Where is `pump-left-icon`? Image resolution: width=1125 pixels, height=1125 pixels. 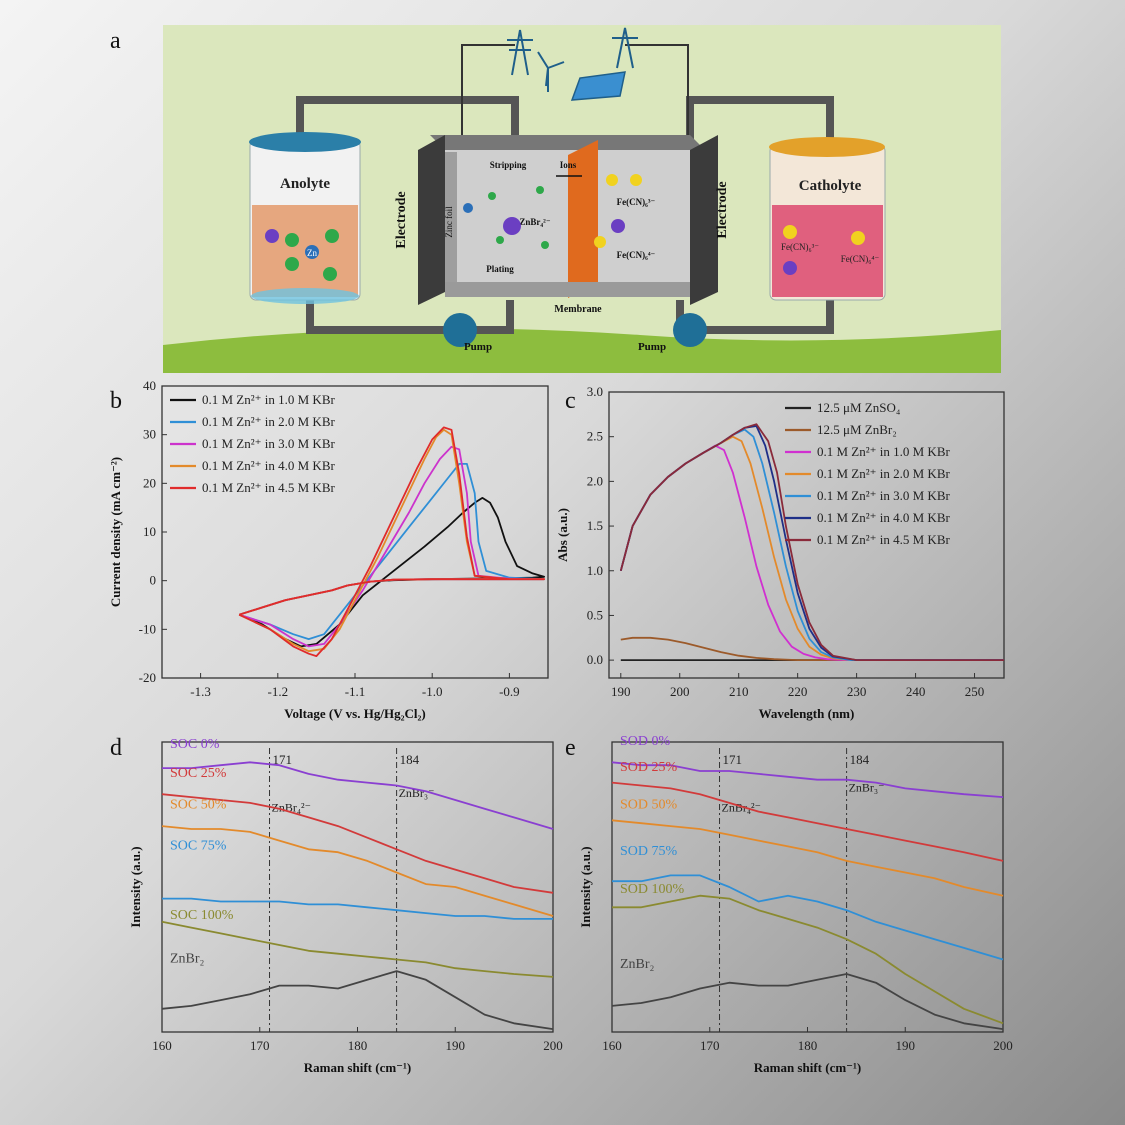
pump-left-icon is located at coordinates (460, 330).